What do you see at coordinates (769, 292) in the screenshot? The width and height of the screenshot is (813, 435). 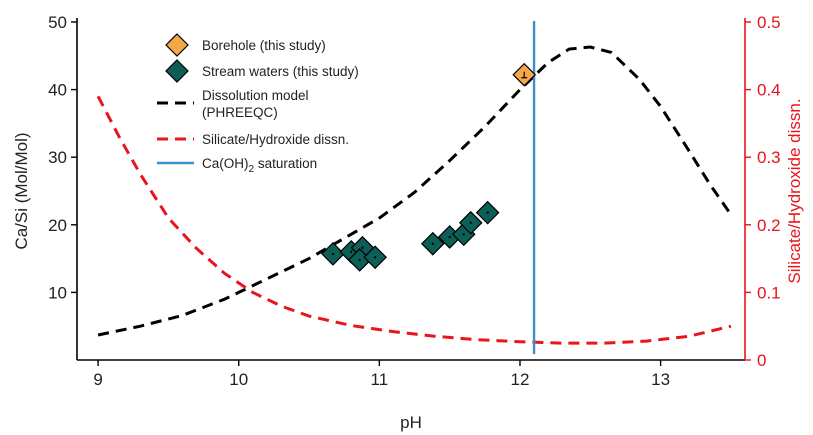 I see `y2-tick-label-1: 0.1` at bounding box center [769, 292].